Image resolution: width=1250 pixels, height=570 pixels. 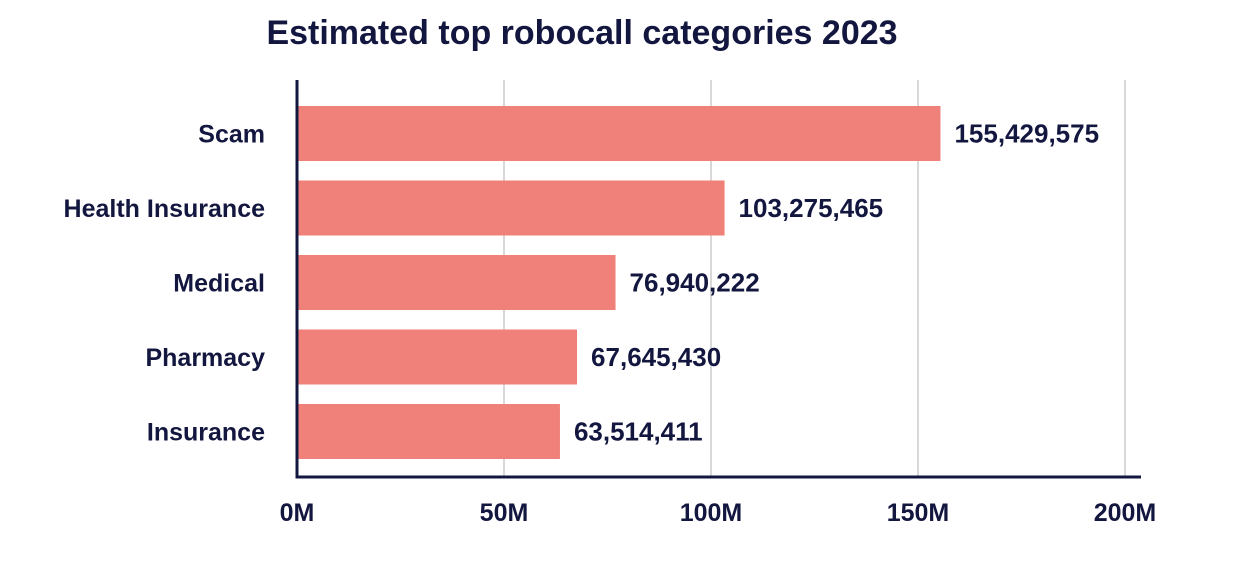 I want to click on x-tick-label: 100M, so click(x=711, y=513).